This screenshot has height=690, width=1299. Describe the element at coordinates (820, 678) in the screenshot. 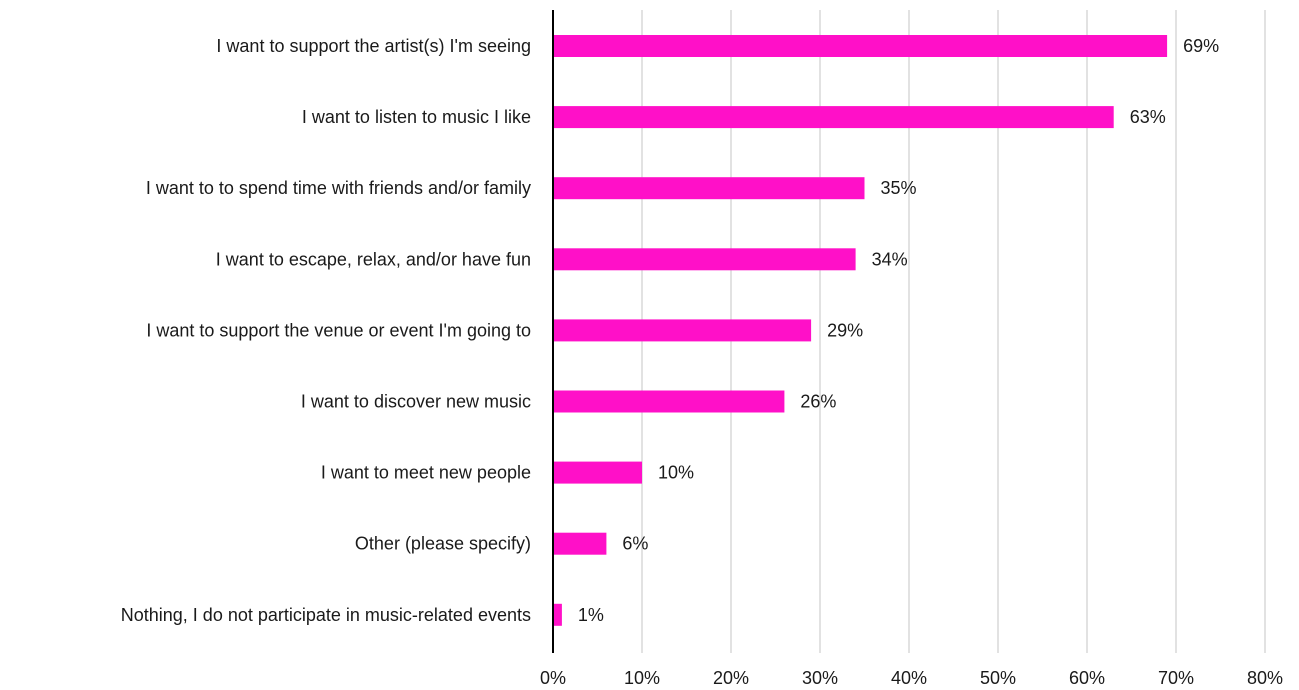

I see `x-tick-label: 30%` at that location.